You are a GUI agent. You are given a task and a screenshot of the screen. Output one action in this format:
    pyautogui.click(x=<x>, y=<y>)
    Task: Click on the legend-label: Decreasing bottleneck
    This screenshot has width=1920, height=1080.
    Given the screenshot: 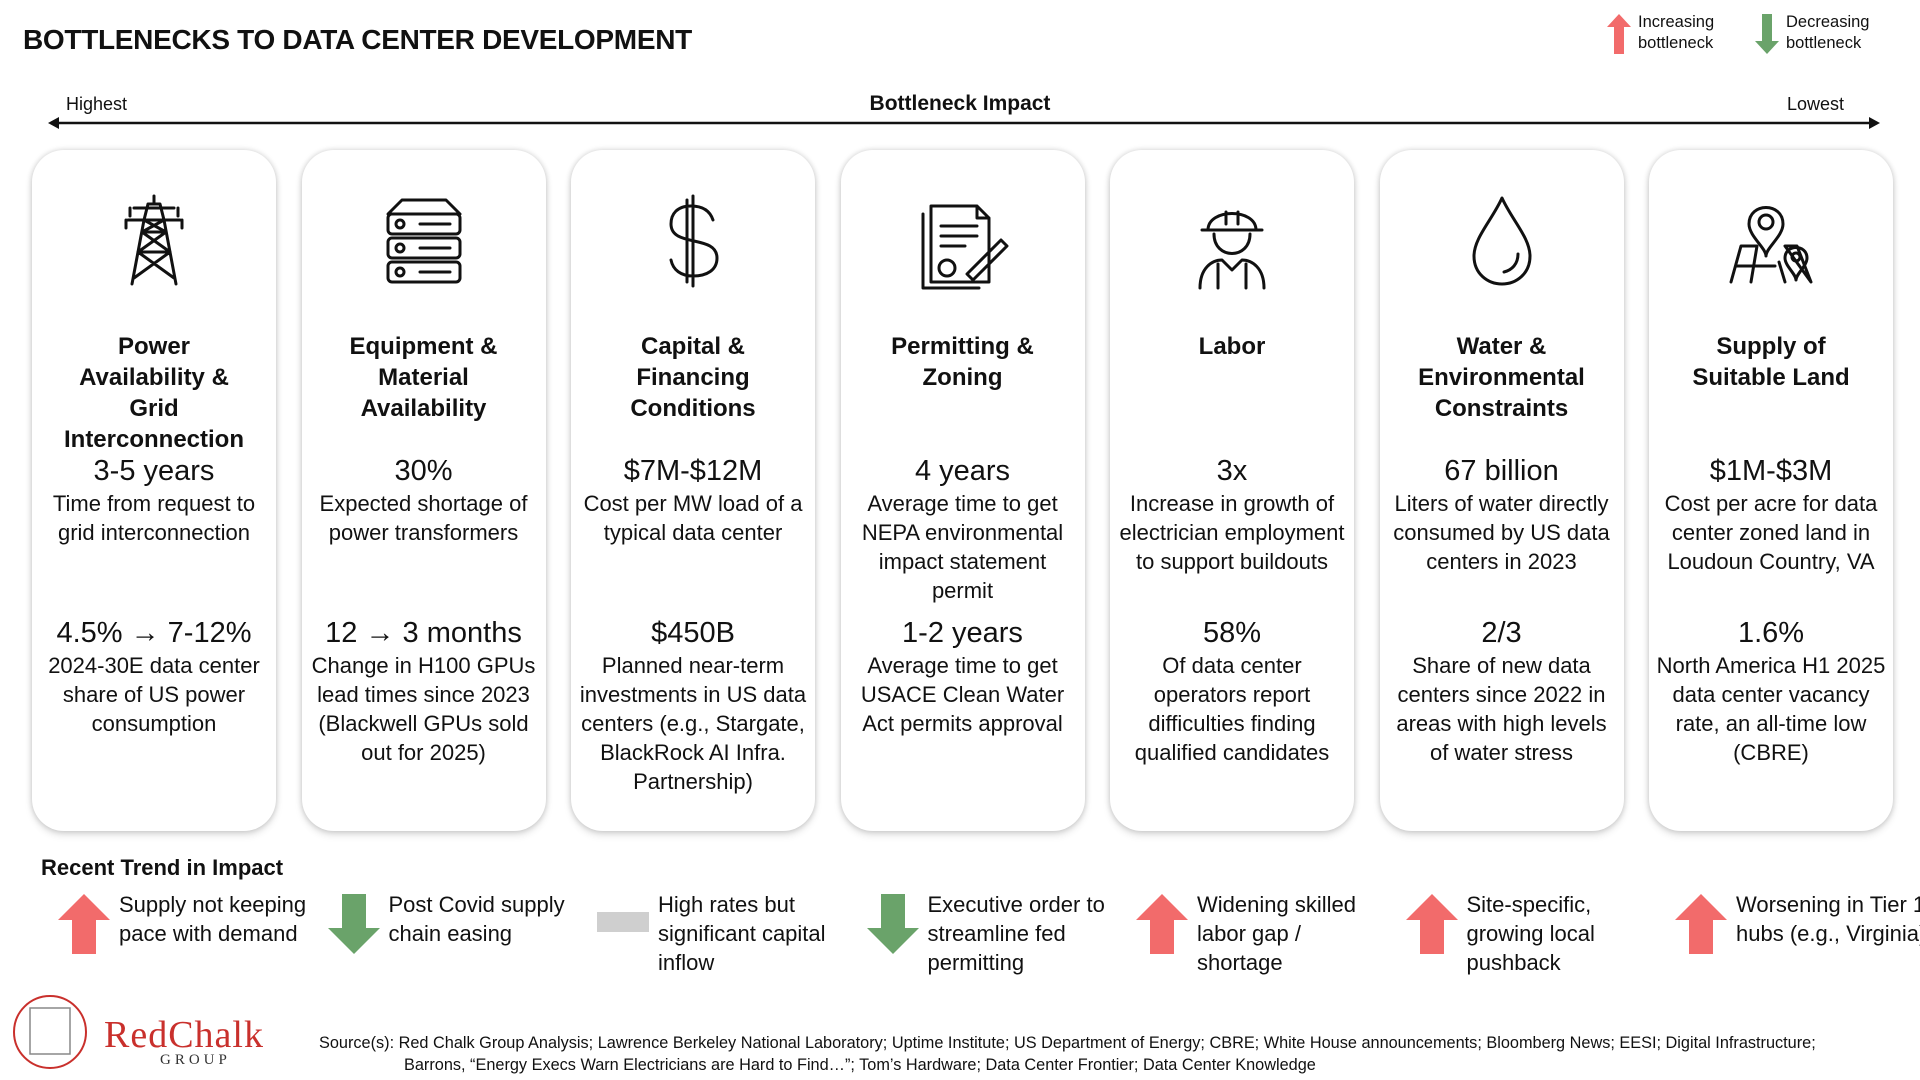 What is the action you would take?
    pyautogui.click(x=1828, y=32)
    